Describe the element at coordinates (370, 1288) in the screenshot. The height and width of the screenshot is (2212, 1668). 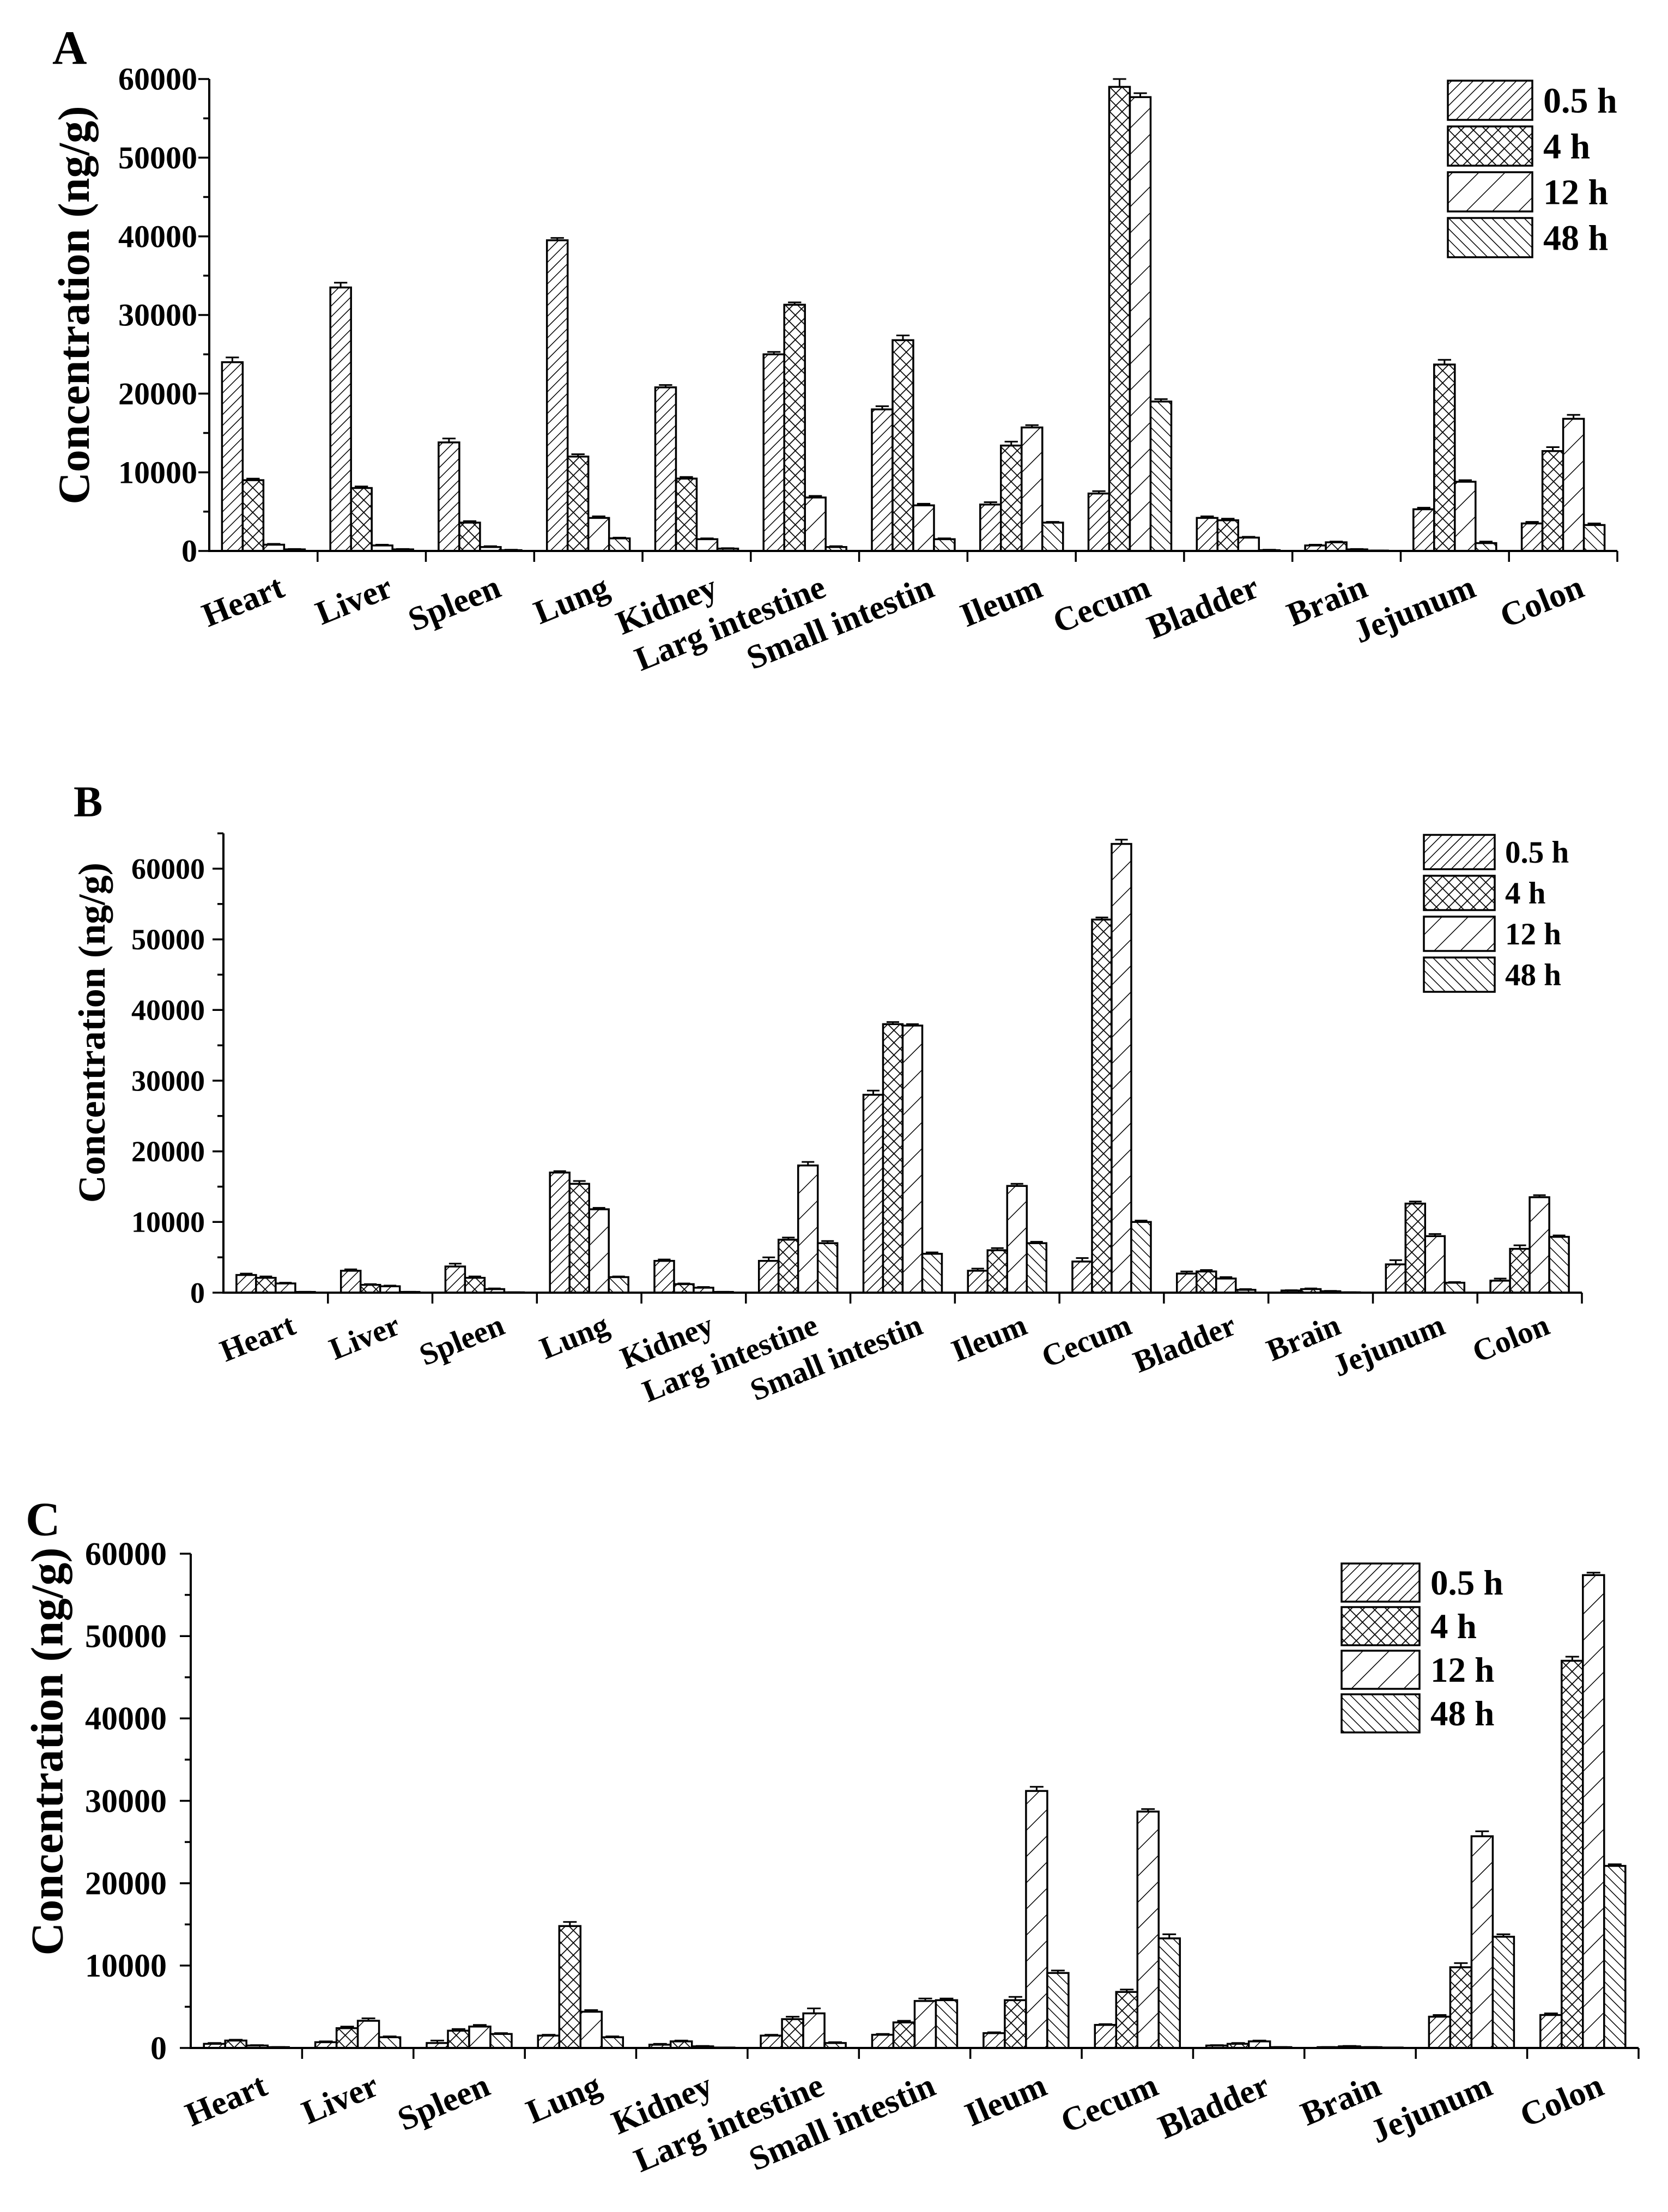
I see `bar-b-liver-4h` at that location.